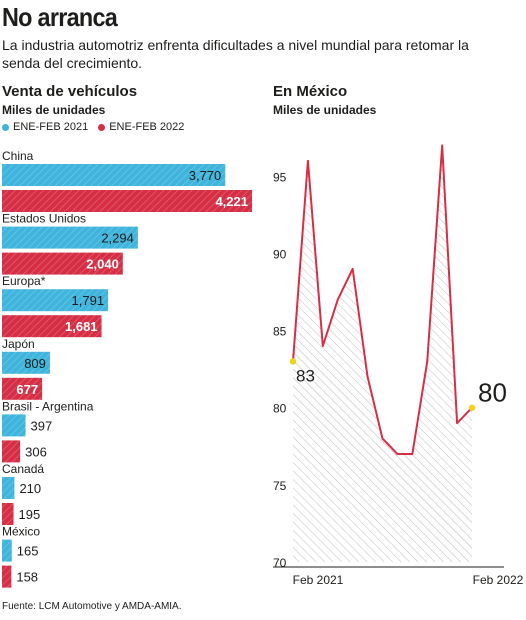 Image resolution: width=526 pixels, height=620 pixels. Describe the element at coordinates (60, 17) in the screenshot. I see `headline: No arranca` at that location.